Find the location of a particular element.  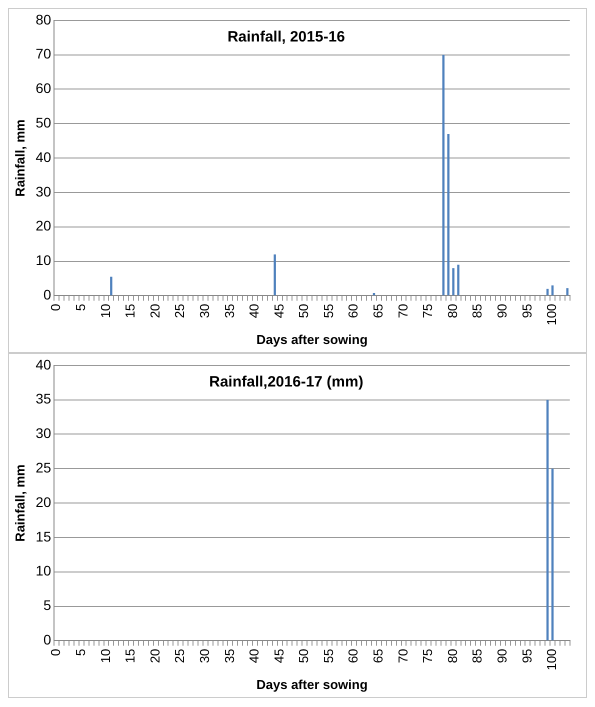

y-tick-label: 5 is located at coordinates (47, 605).